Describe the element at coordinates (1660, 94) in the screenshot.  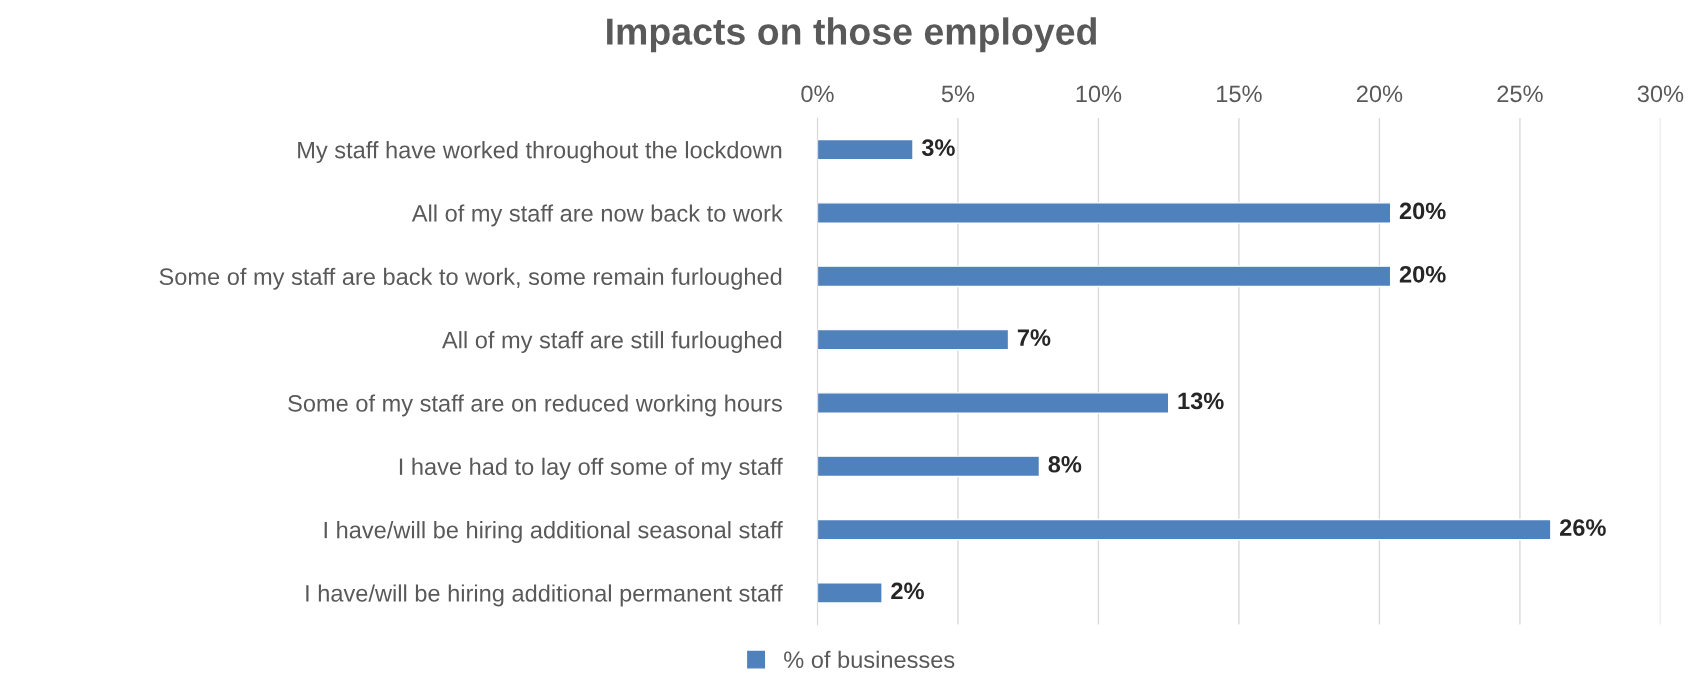
I see `x-tick-label: 30%` at that location.